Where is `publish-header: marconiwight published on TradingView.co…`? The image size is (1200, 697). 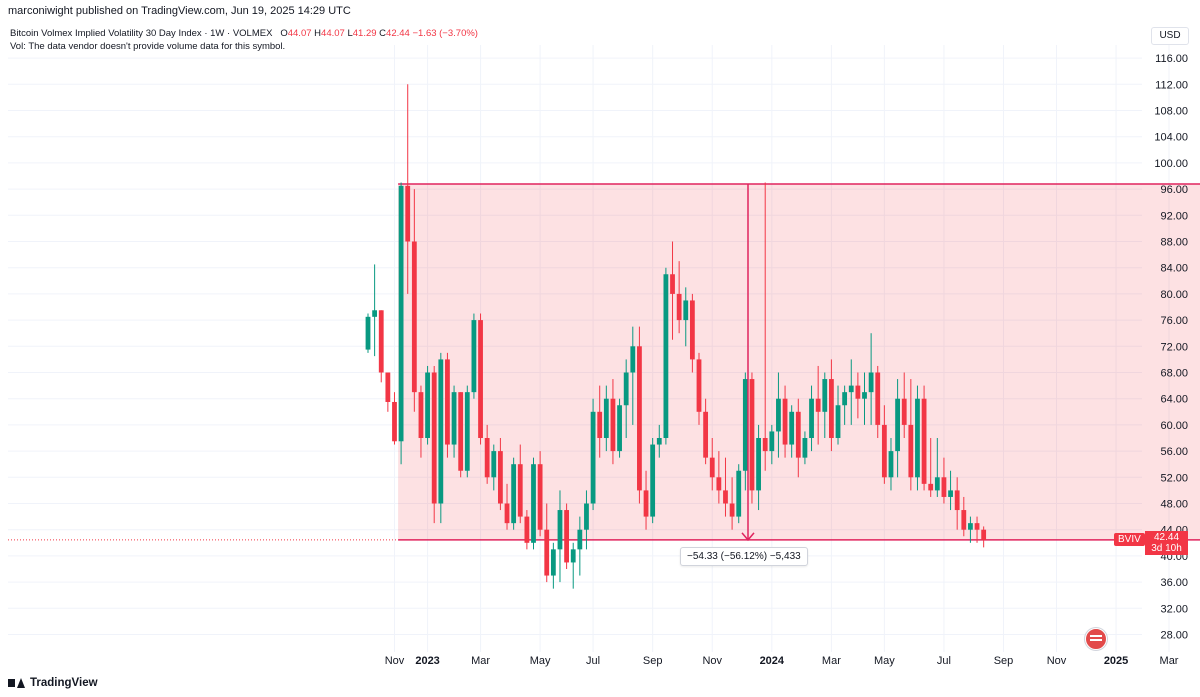
publish-header: marconiwight published on TradingView.co… is located at coordinates (179, 11).